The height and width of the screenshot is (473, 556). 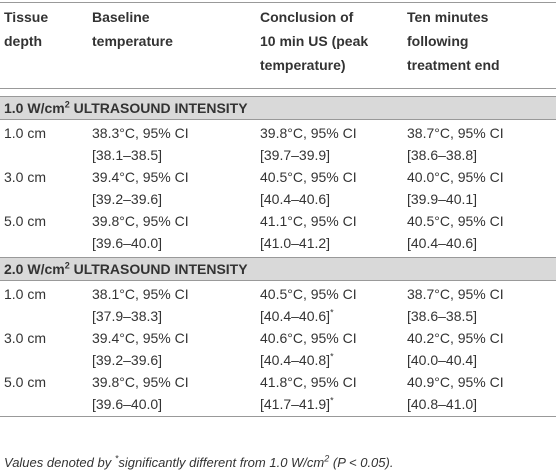 I want to click on section-title: 1.0 W/cm2 ULTRASOUND INTENSITY, so click(x=126, y=108).